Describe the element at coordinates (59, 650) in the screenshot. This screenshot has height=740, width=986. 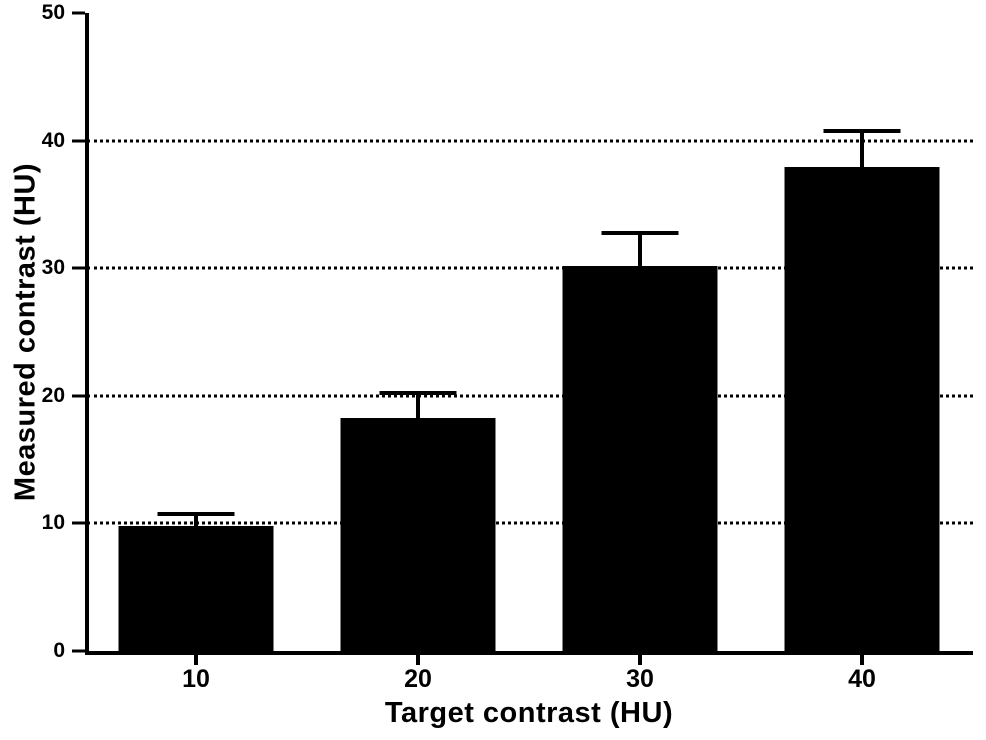
I see `y-tick-label: 0` at that location.